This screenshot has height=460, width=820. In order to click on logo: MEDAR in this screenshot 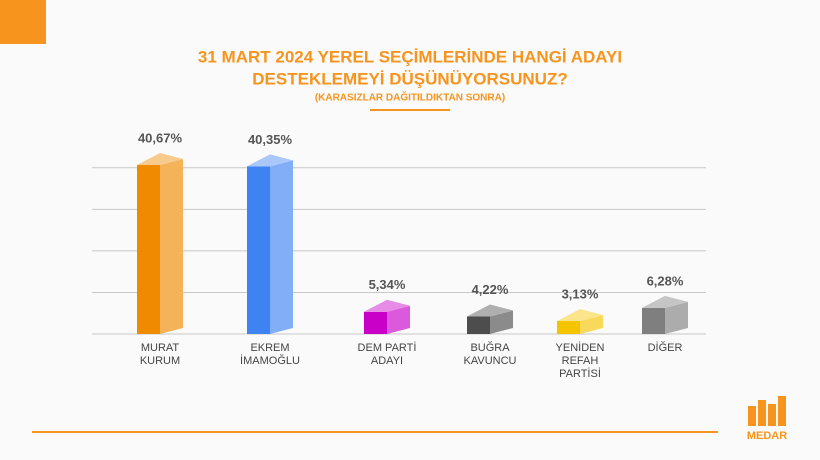, I will do `click(767, 419)`.